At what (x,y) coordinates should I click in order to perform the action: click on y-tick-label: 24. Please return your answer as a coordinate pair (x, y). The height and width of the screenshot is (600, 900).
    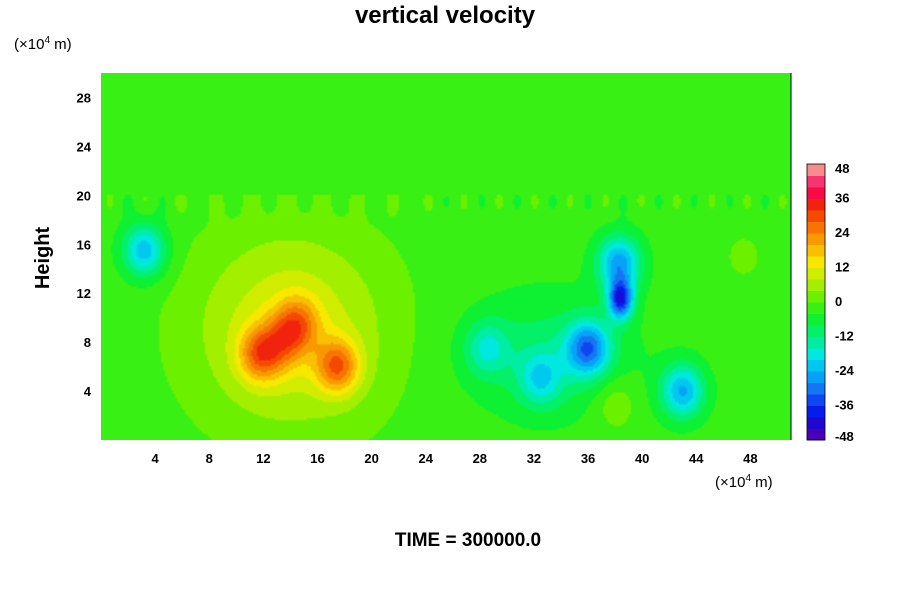
    Looking at the image, I should click on (84, 146).